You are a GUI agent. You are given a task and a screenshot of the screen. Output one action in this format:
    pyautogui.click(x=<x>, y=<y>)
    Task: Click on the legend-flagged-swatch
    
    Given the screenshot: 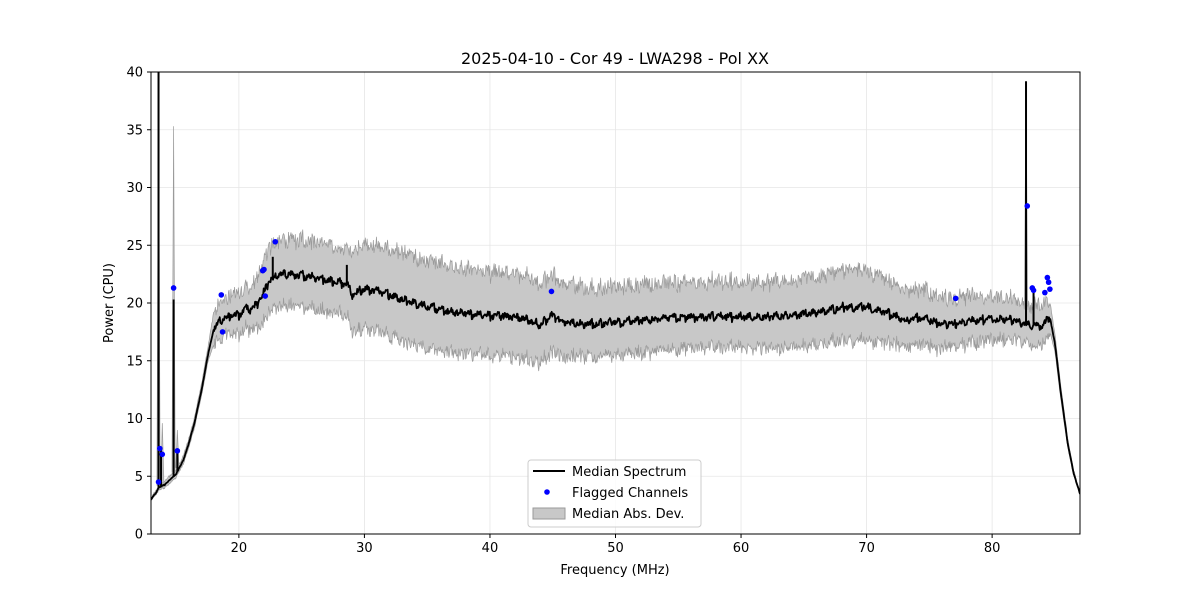 What is the action you would take?
    pyautogui.click(x=547, y=492)
    